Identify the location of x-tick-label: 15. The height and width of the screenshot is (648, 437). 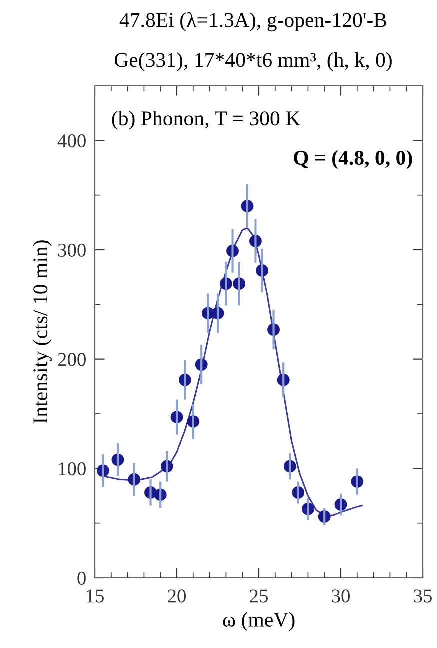
(95, 596).